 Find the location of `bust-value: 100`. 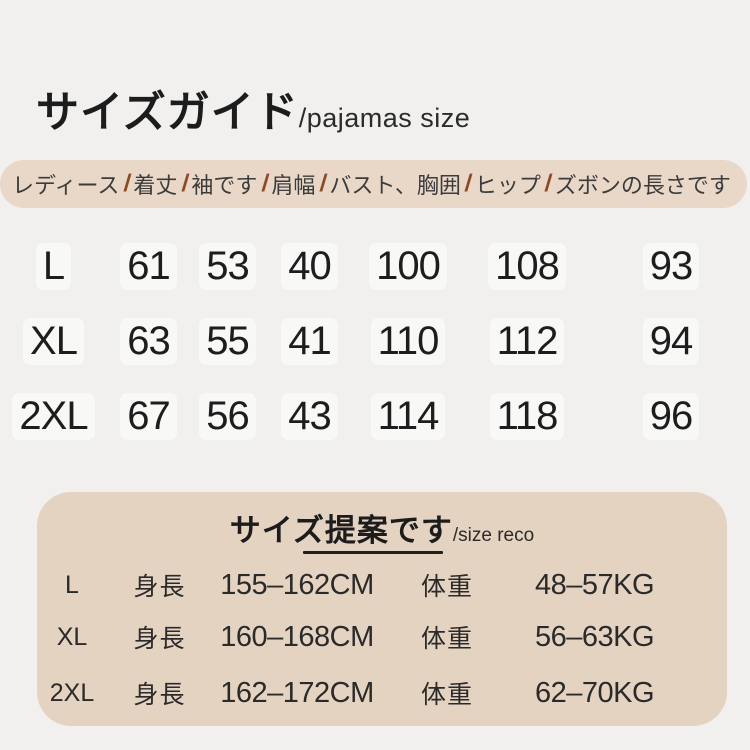

bust-value: 100 is located at coordinates (408, 266).